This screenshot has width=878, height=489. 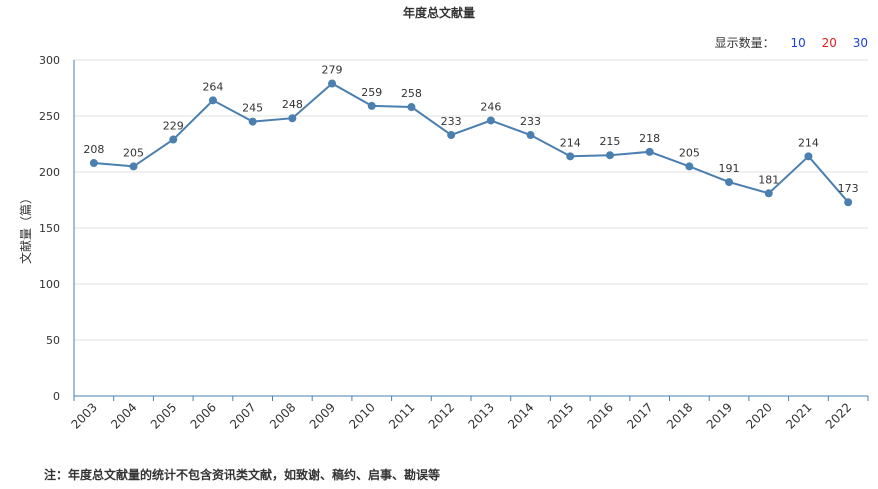 What do you see at coordinates (438, 13) in the screenshot?
I see `chart-title: 年度总文献量` at bounding box center [438, 13].